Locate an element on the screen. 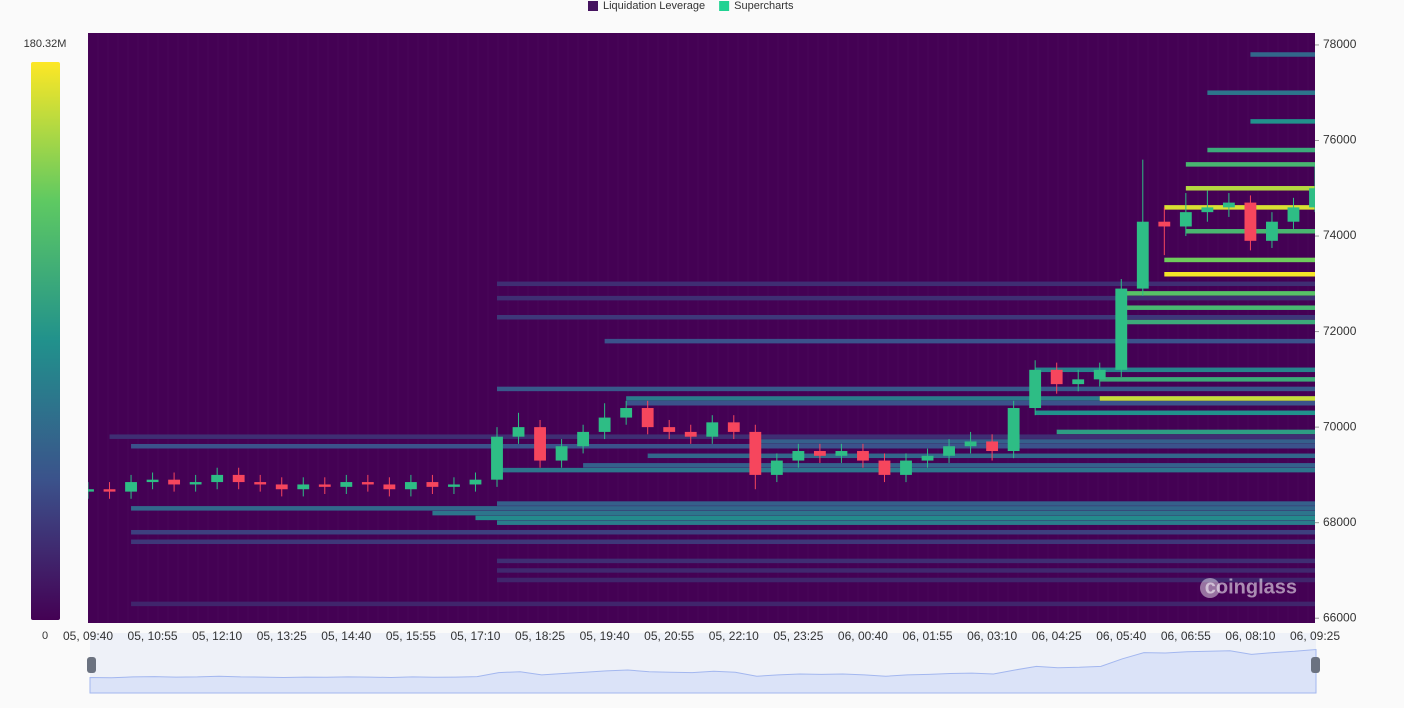 The image size is (1404, 708). x-tick-label: 06, 08:10 is located at coordinates (1250, 636).